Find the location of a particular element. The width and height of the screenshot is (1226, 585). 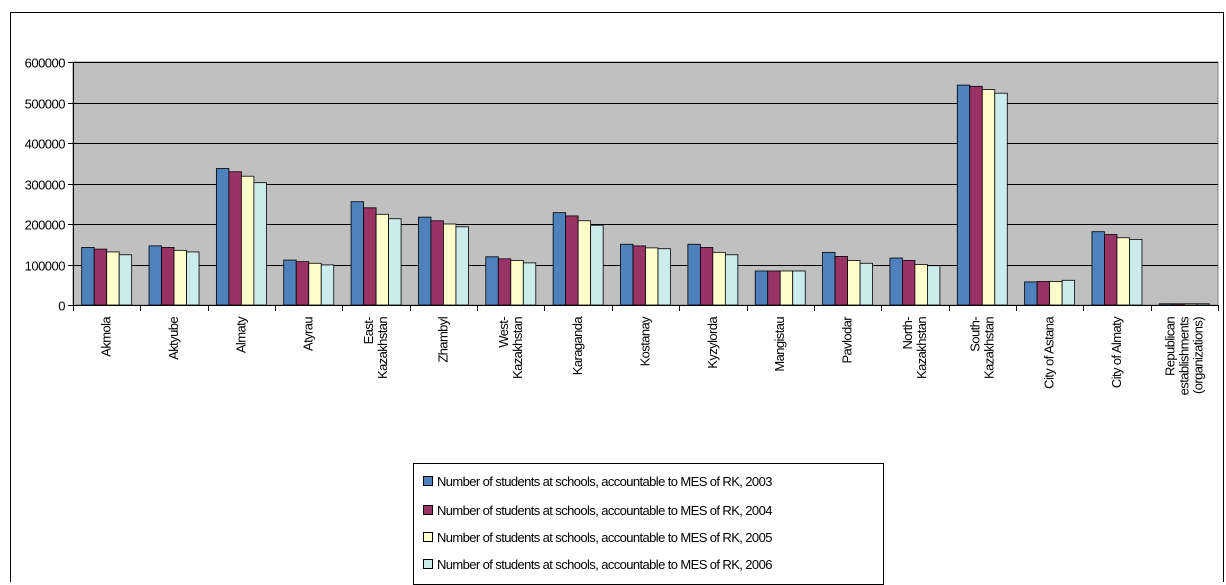

x-tick-label-11-line-0: Pavlodar is located at coordinates (847, 340).